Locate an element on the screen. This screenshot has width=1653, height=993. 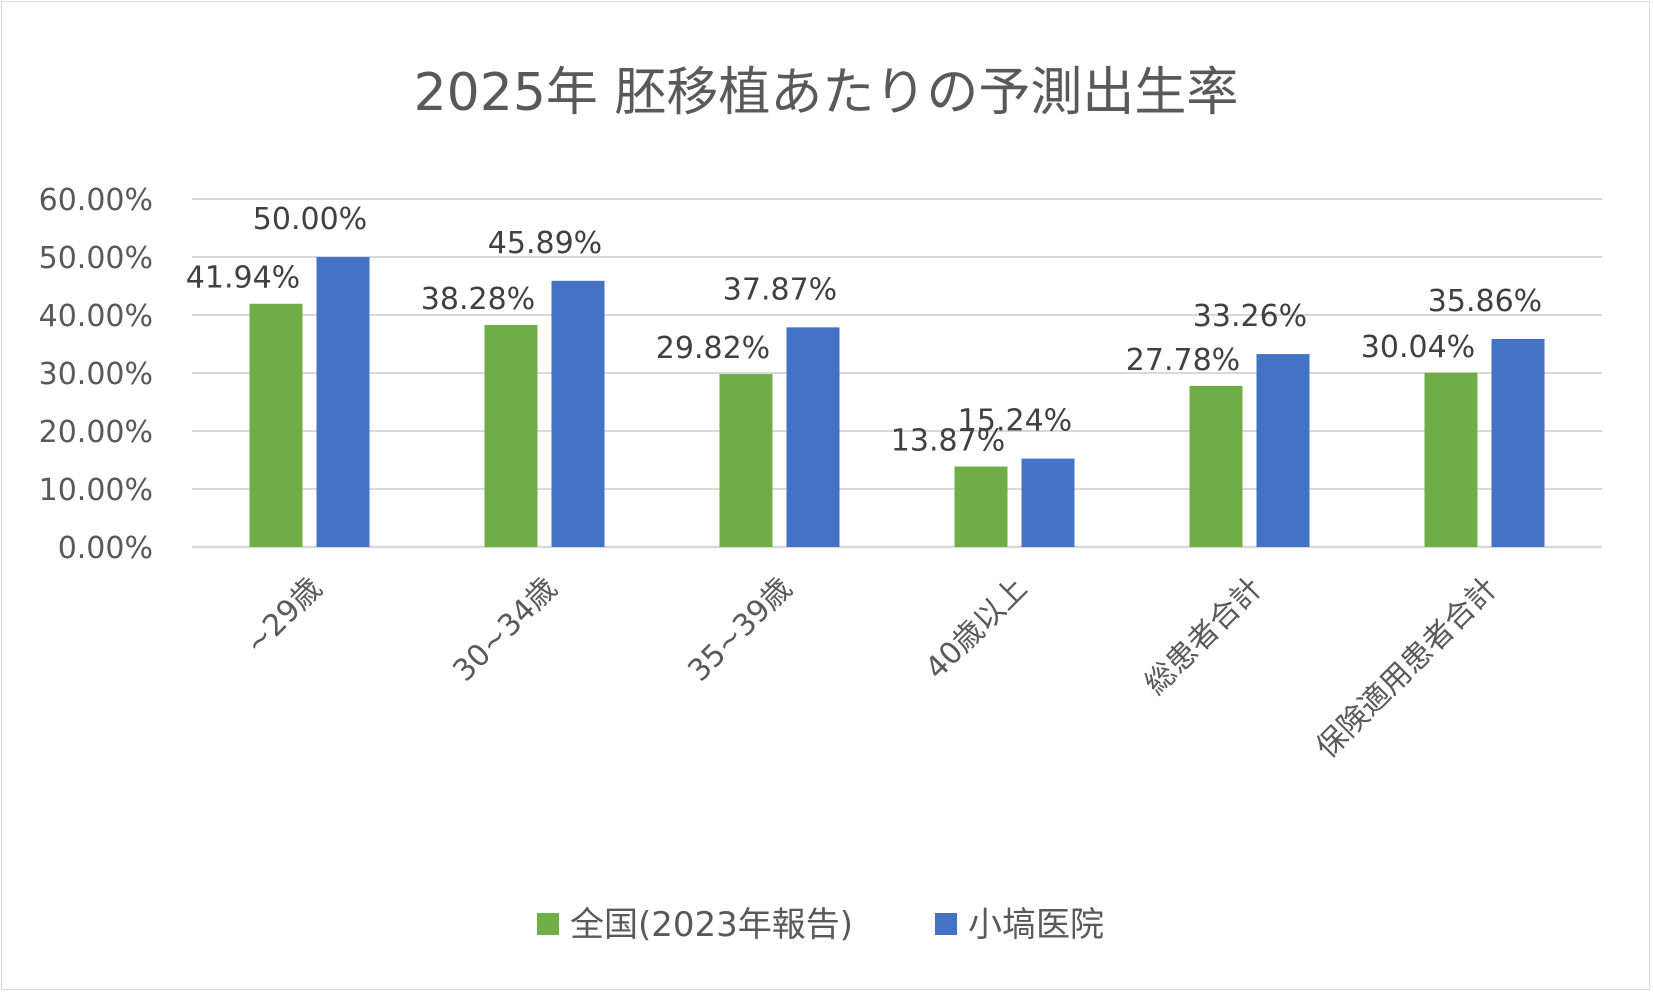
x-tick-label: 40歳以上 is located at coordinates (976, 628).